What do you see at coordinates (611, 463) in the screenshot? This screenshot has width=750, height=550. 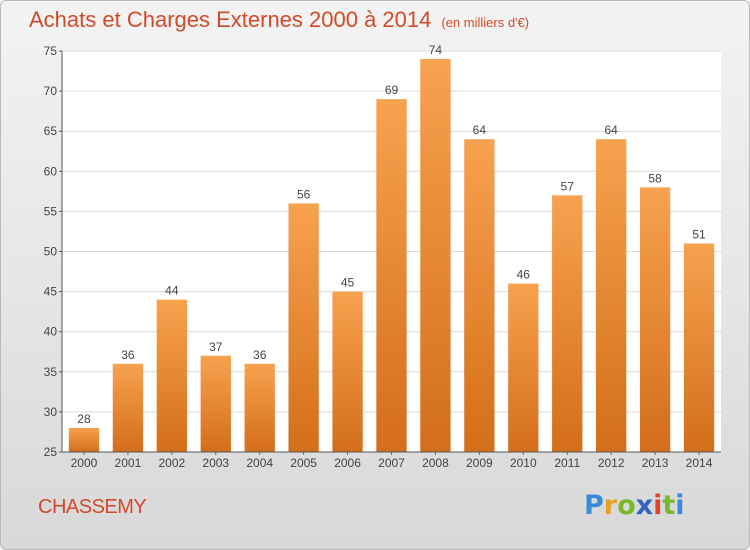 I see `x-tick-label: 2012` at bounding box center [611, 463].